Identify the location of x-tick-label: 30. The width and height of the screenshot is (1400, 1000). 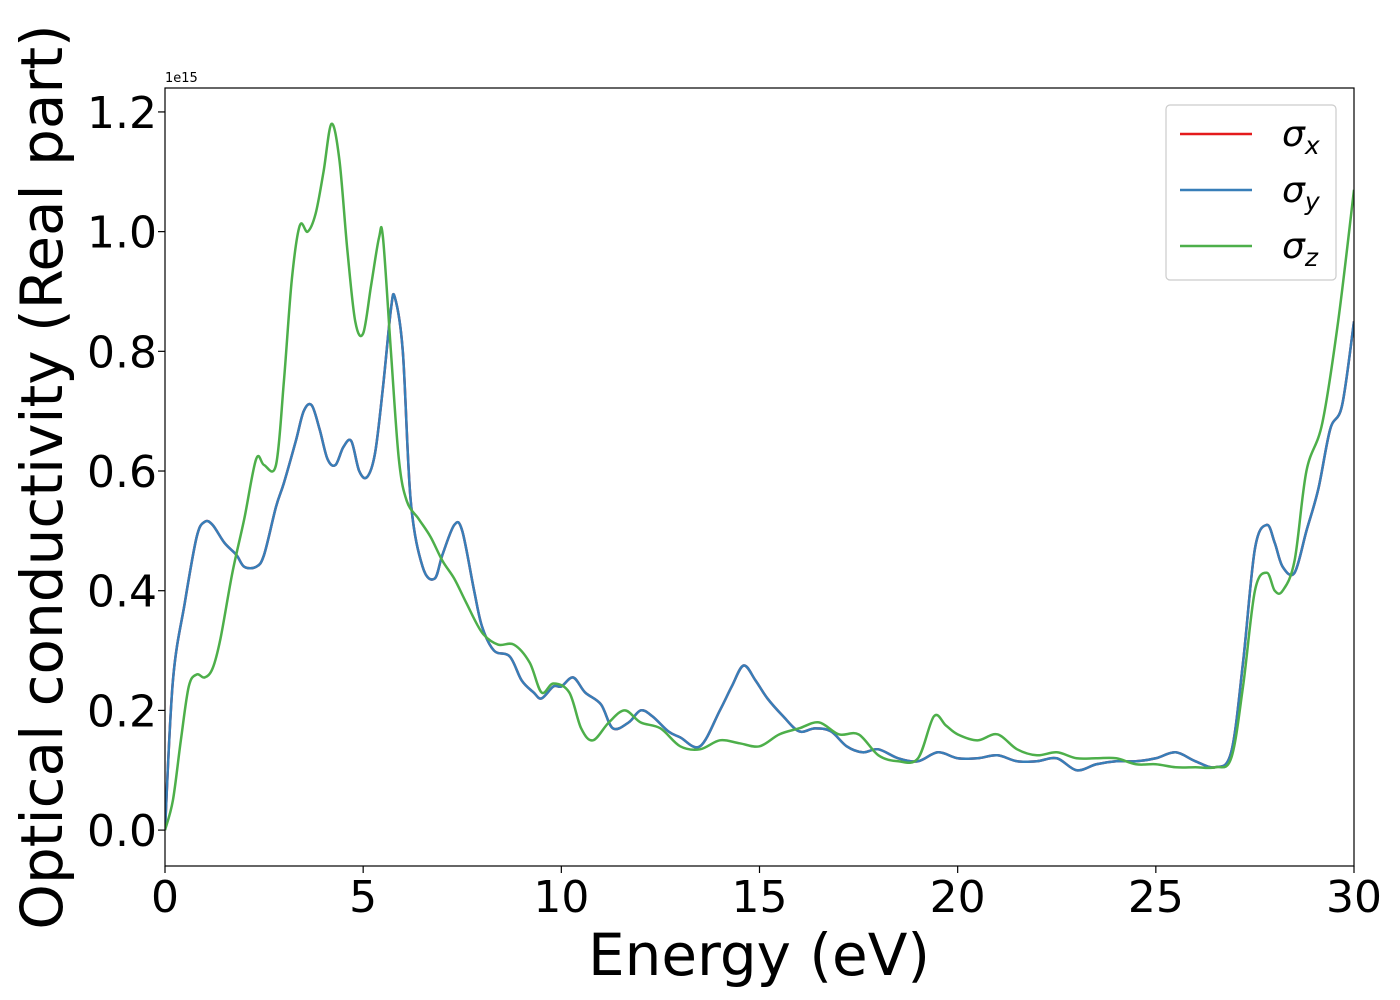
(1354, 897).